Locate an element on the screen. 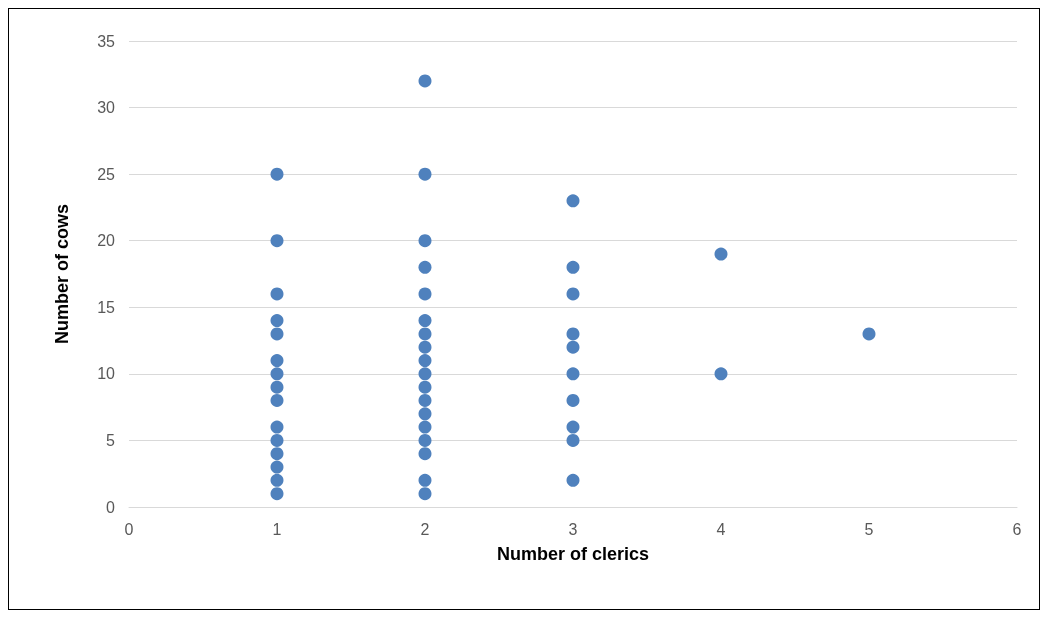 This screenshot has height=618, width=1049. y-tick-label: 10 is located at coordinates (106, 374).